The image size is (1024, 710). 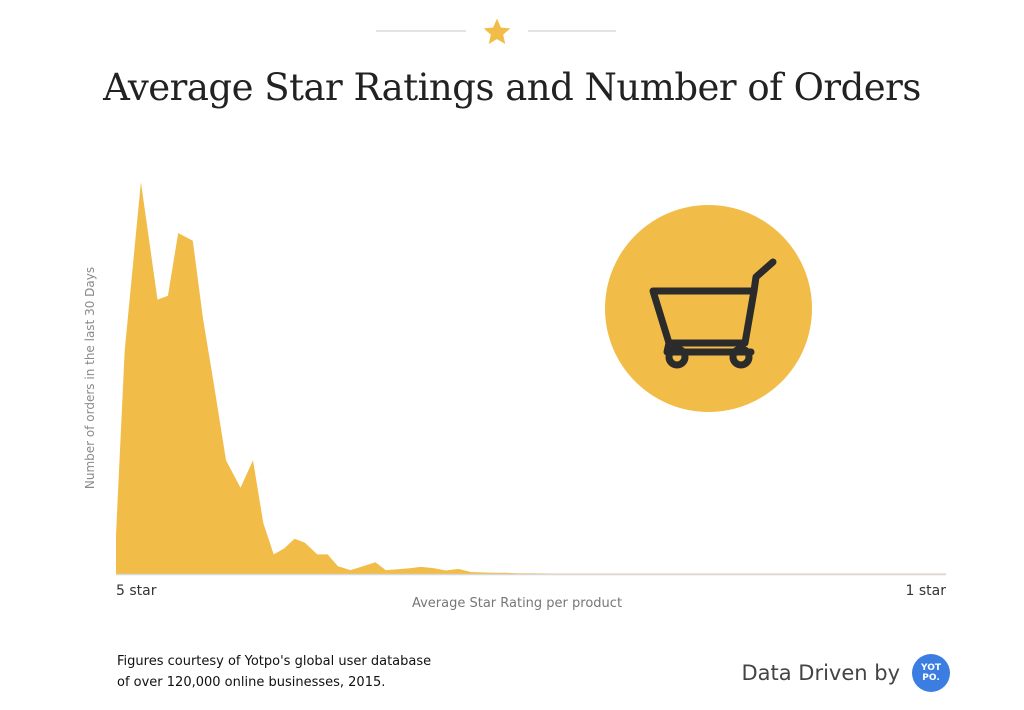 I want to click on y-axis-label: Number of orders in the last 30 Days, so click(x=90, y=378).